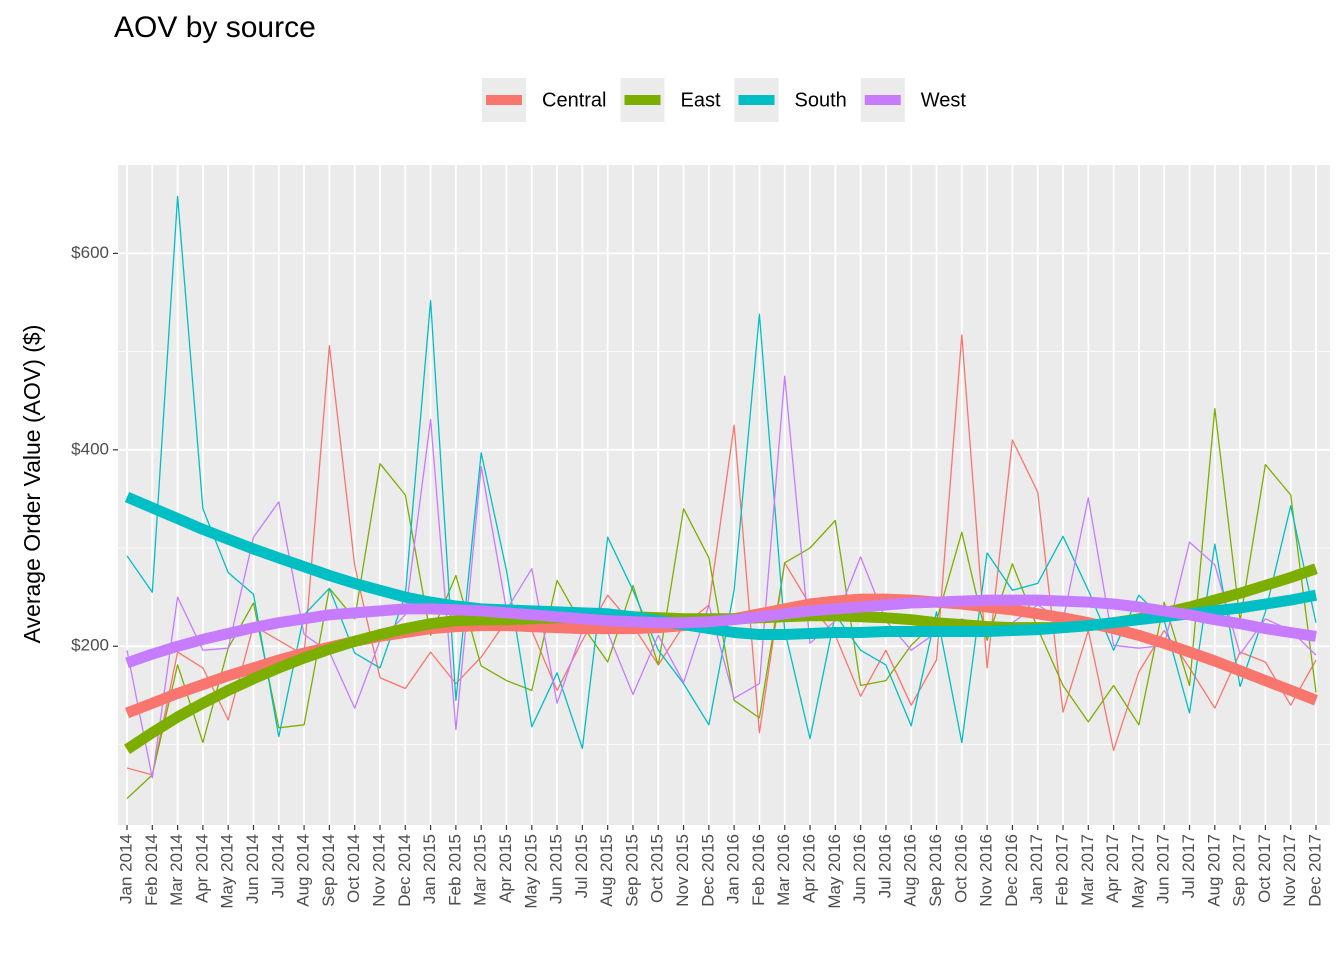 Image resolution: width=1344 pixels, height=960 pixels. I want to click on x-tick-label: Aug 2017, so click(1213, 870).